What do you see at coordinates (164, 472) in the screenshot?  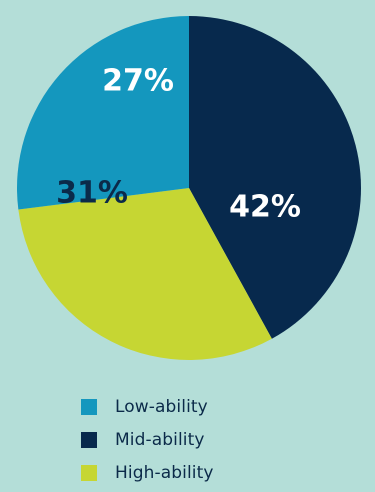 I see `legend-label-high-ability: High-ability` at bounding box center [164, 472].